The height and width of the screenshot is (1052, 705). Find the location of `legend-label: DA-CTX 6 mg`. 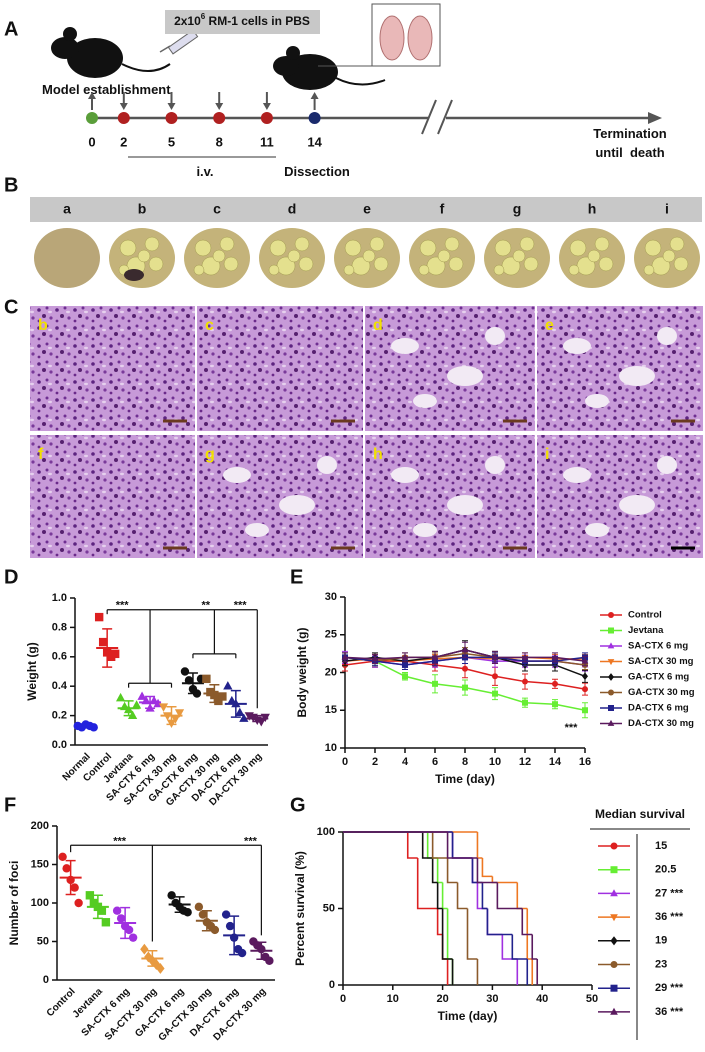

legend-label: DA-CTX 6 mg is located at coordinates (658, 708).